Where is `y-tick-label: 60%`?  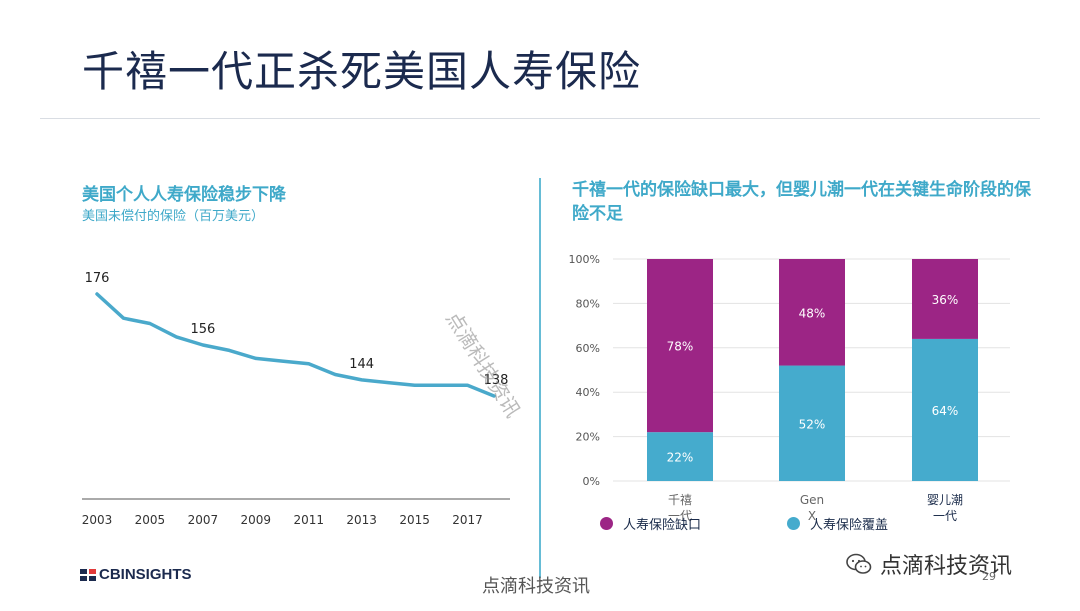
y-tick-label: 60% is located at coordinates (588, 348).